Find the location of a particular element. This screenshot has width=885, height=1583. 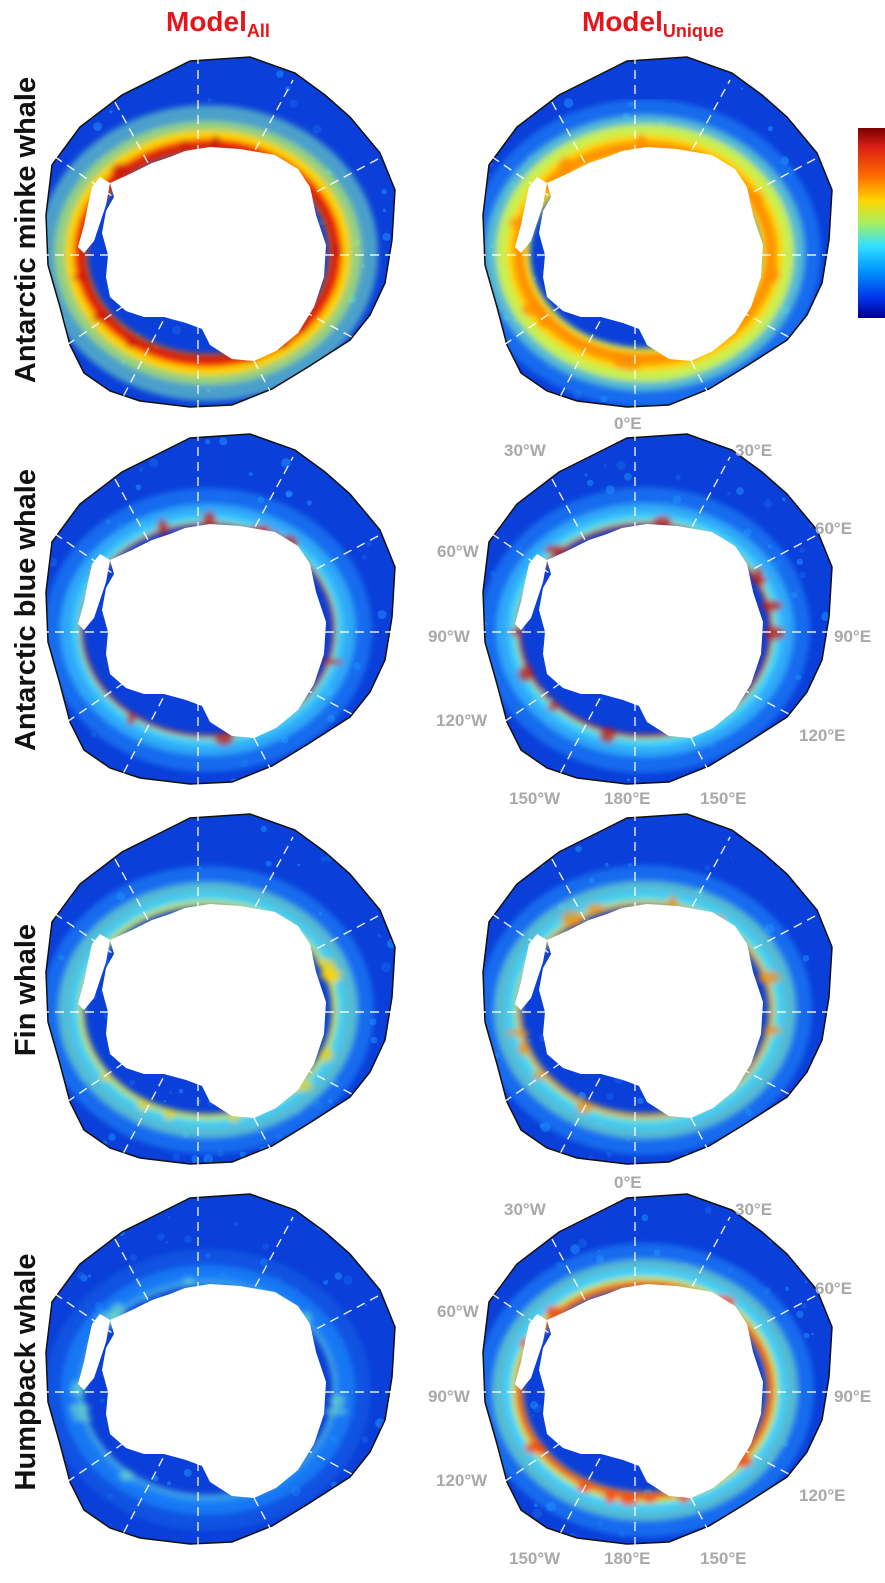

coord-label-120w: 120°W is located at coordinates (462, 1480).